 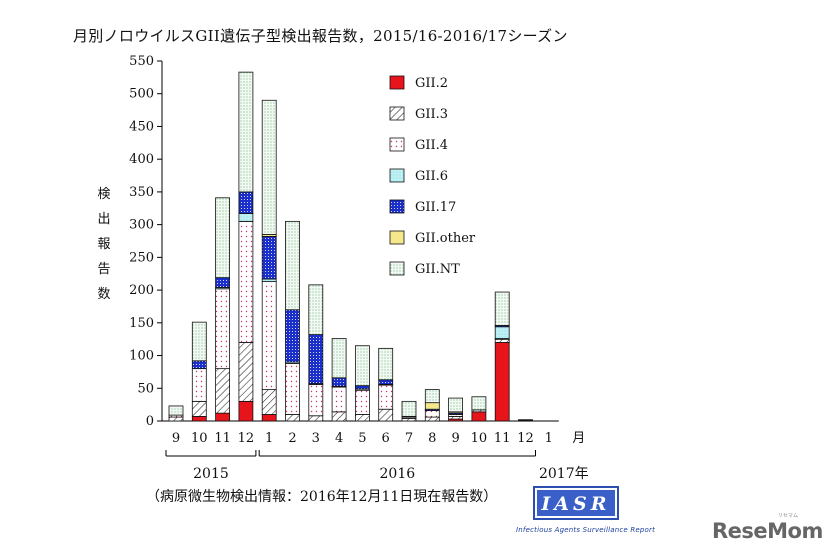 What do you see at coordinates (141, 225) in the screenshot?
I see `y-tick-label: 300` at bounding box center [141, 225].